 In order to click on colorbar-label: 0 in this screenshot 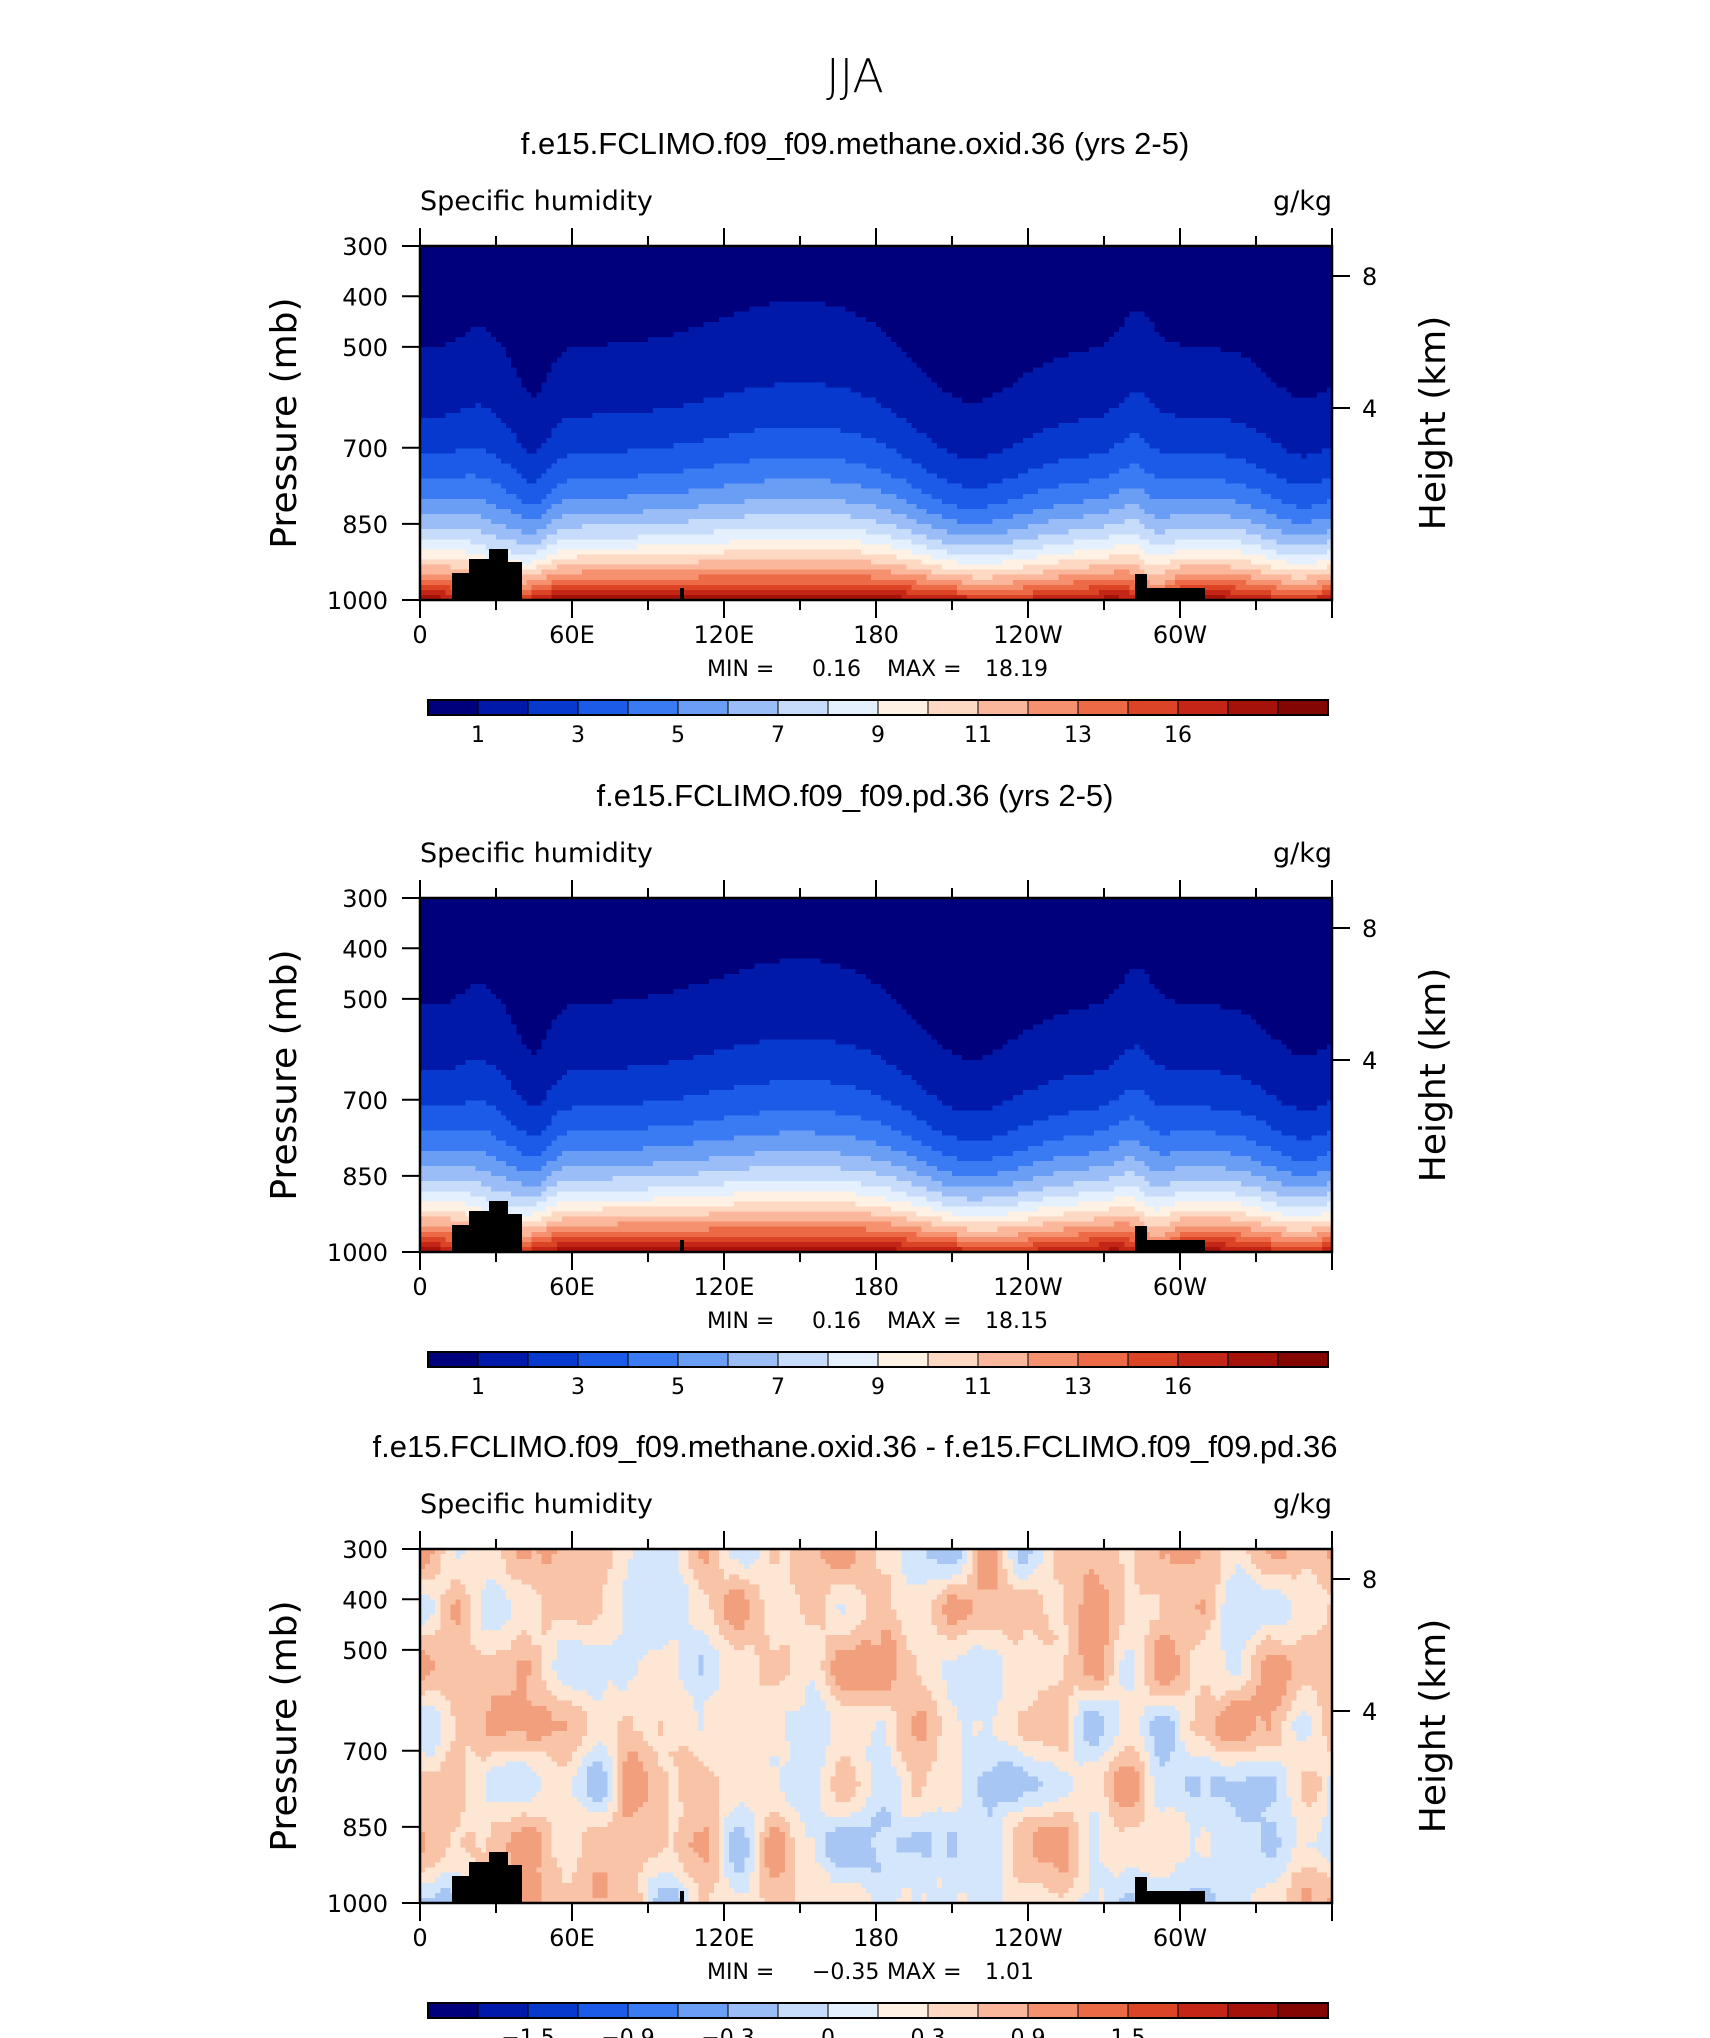, I will do `click(828, 2032)`.